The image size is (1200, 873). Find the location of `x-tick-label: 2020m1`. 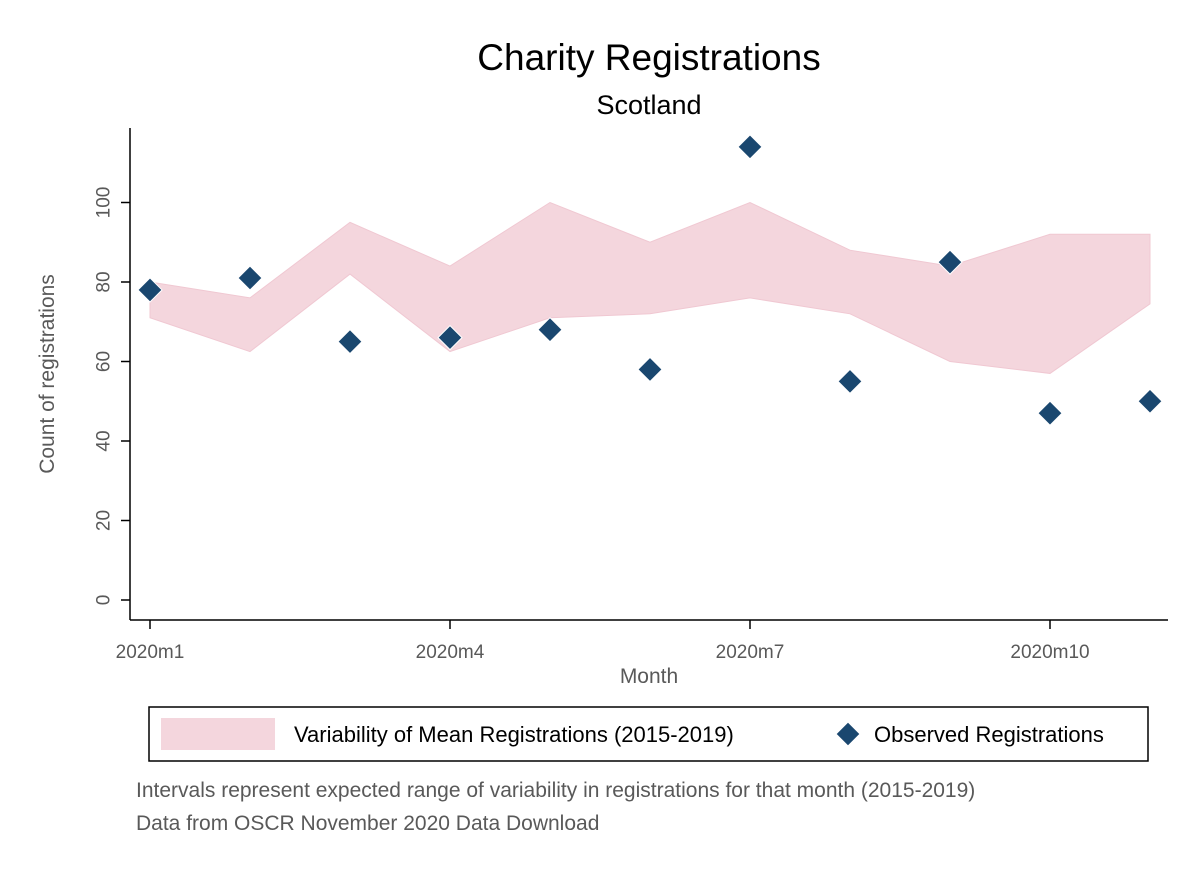

x-tick-label: 2020m1 is located at coordinates (150, 652).